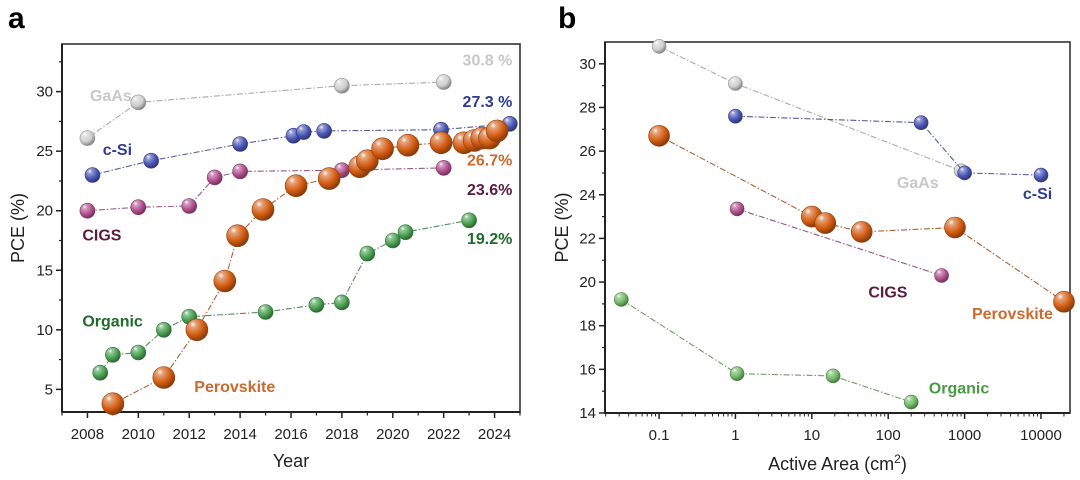 This screenshot has width=1080, height=480. I want to click on value-annotation-perovskite: 26.7%, so click(489, 160).